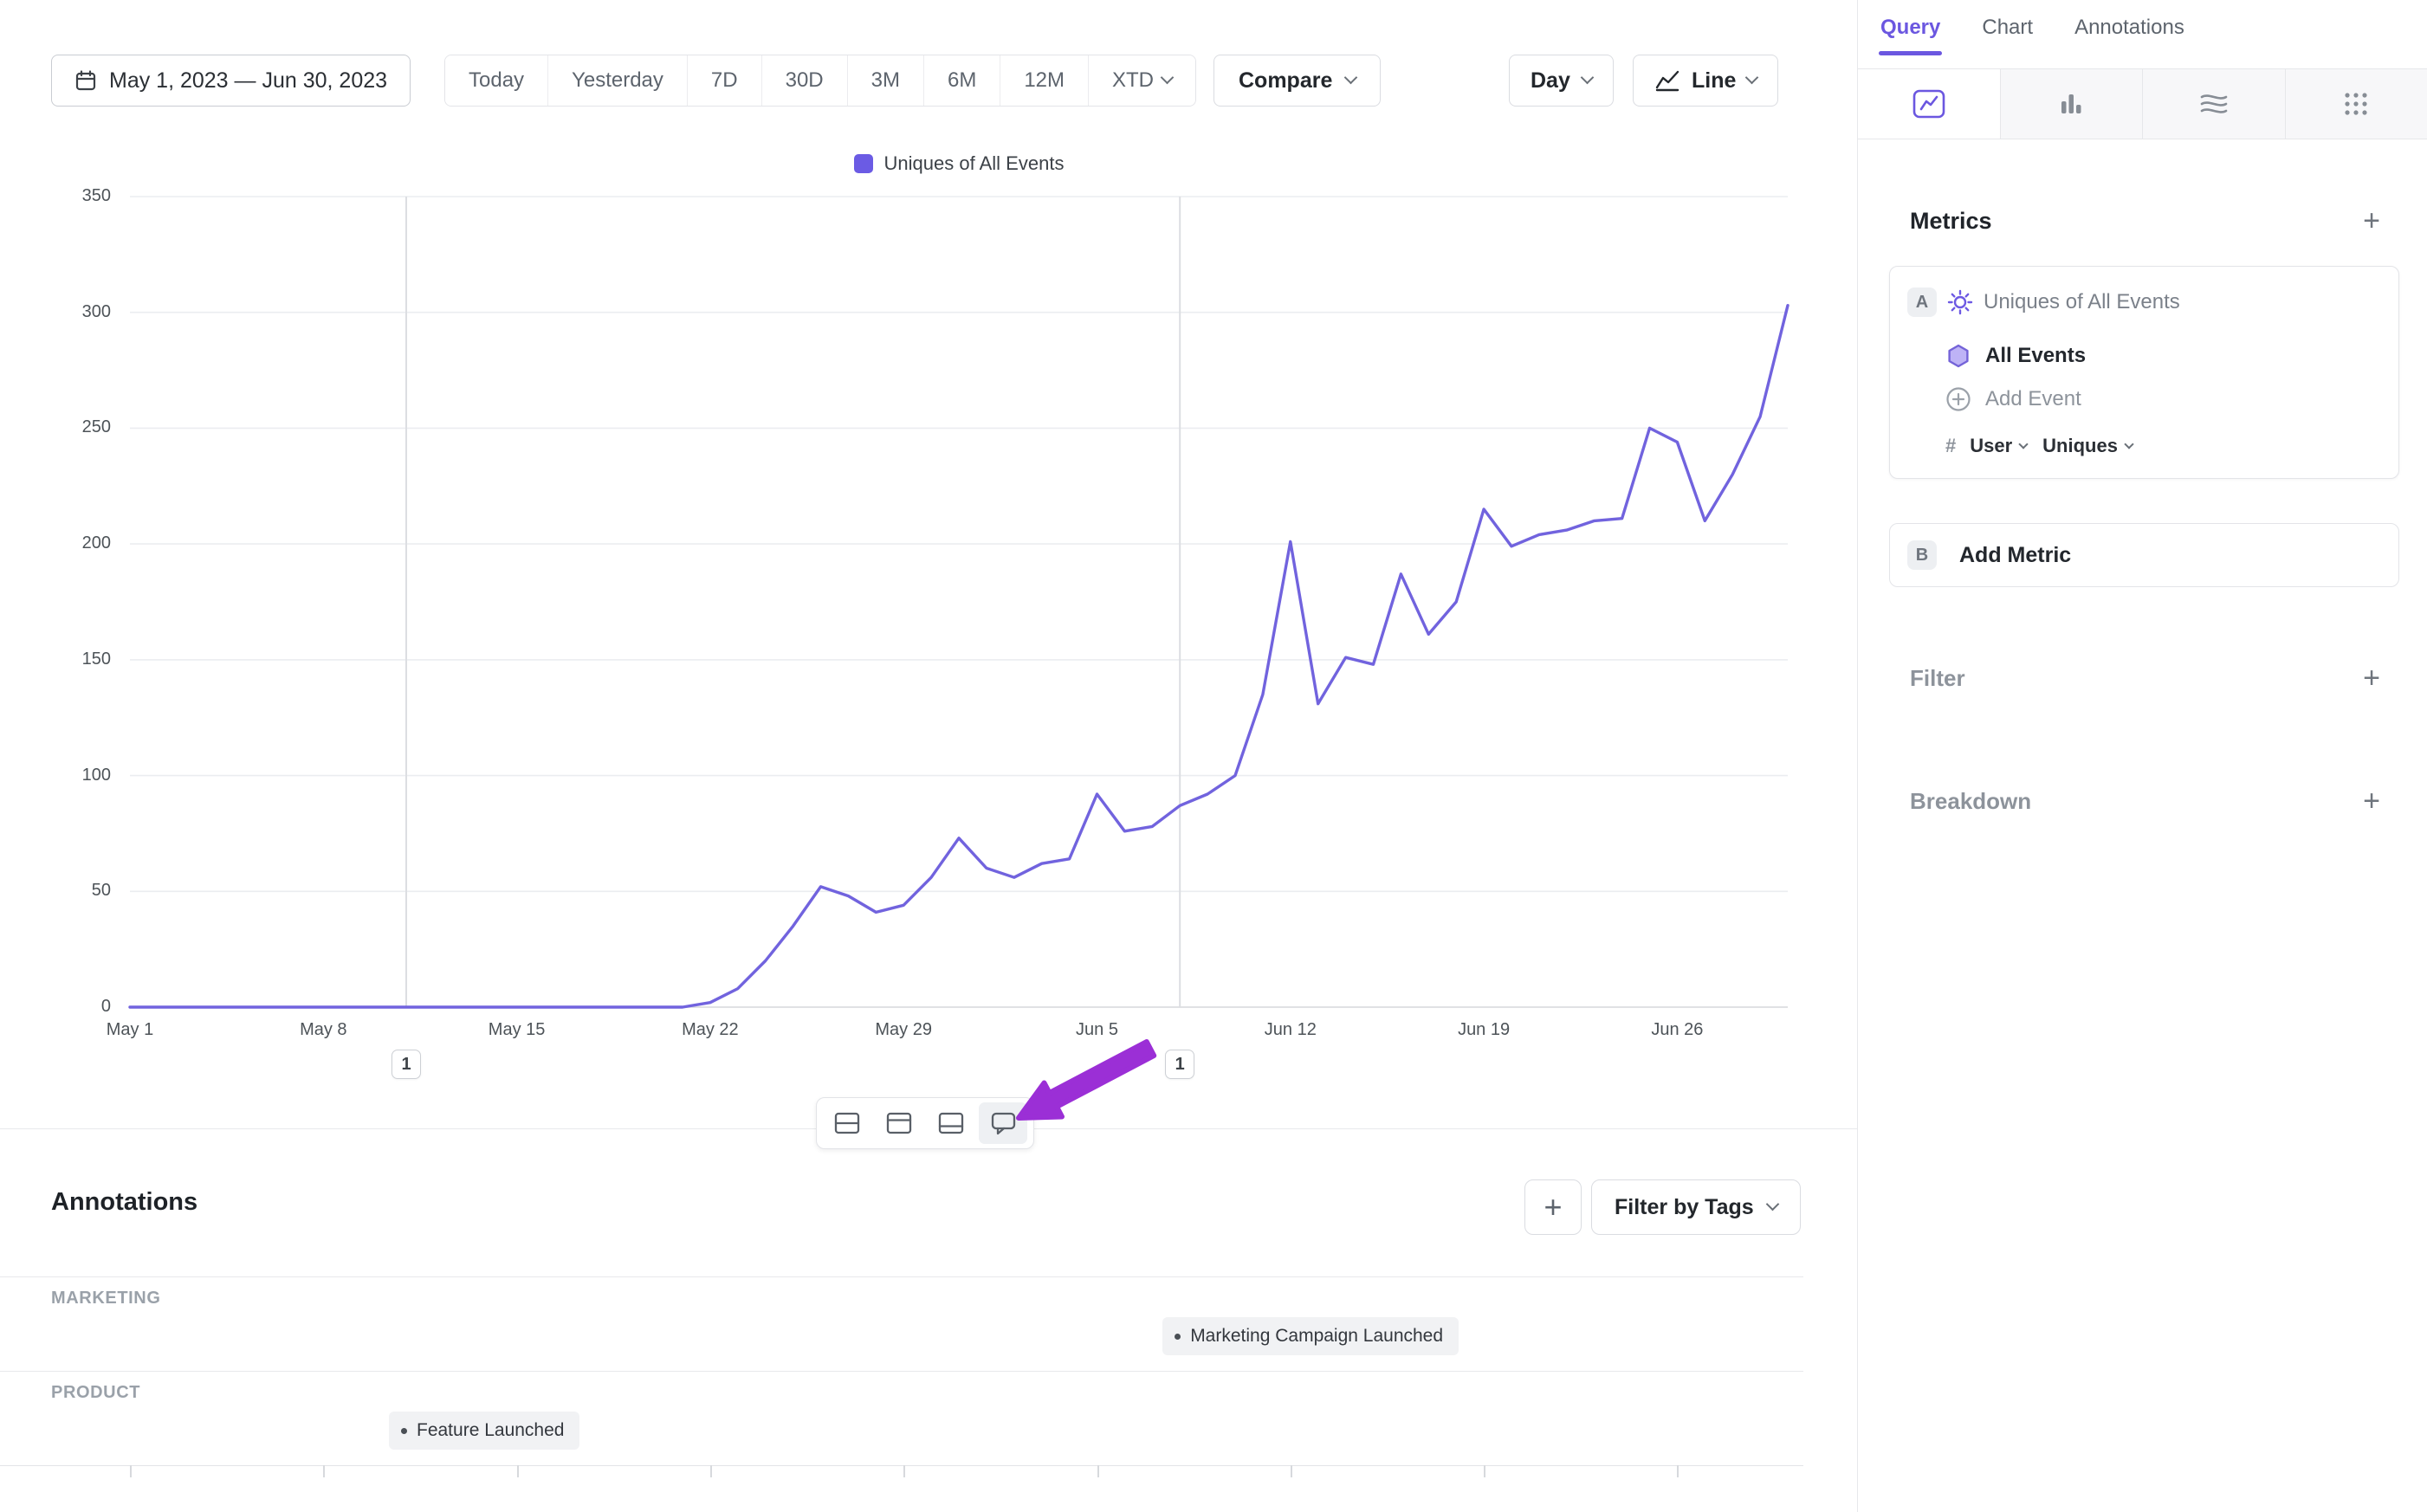 This screenshot has height=1512, width=2427. I want to click on event-name: All Events, so click(2036, 355).